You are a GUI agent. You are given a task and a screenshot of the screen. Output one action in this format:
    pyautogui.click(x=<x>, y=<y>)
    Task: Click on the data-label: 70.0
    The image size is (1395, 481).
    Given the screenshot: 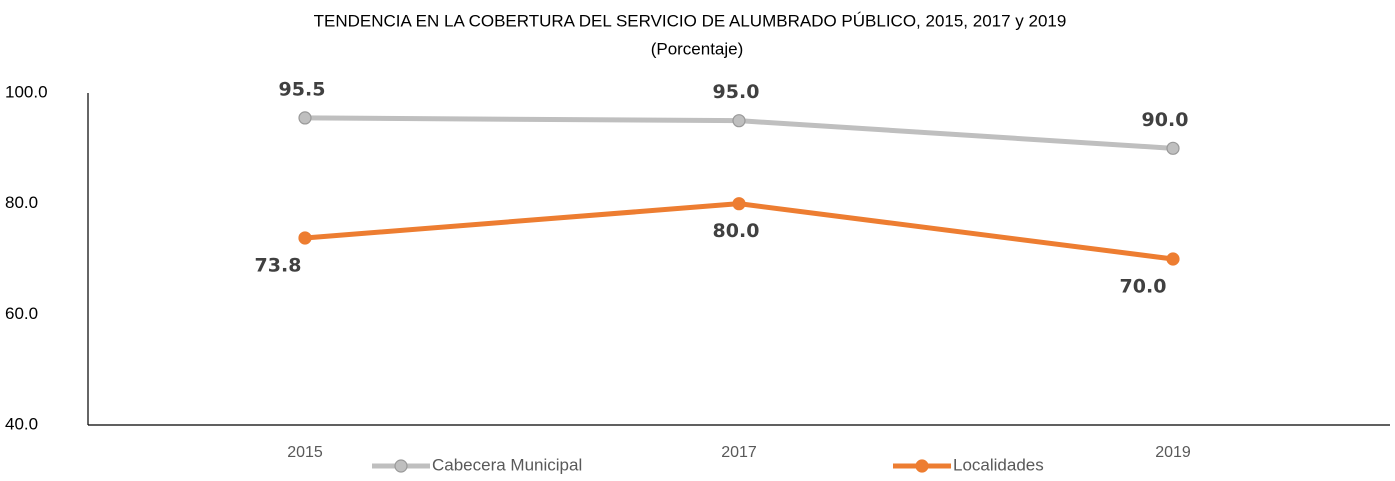 What is the action you would take?
    pyautogui.click(x=1143, y=287)
    